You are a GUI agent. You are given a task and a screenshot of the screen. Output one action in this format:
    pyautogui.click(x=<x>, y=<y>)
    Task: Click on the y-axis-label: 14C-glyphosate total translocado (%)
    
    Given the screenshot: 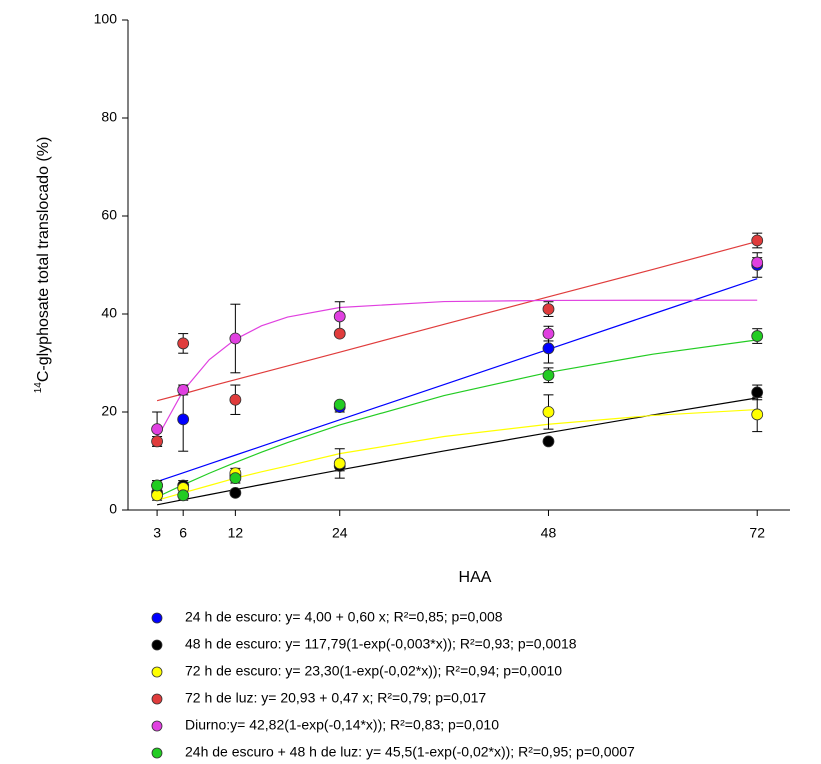 What is the action you would take?
    pyautogui.click(x=43, y=265)
    